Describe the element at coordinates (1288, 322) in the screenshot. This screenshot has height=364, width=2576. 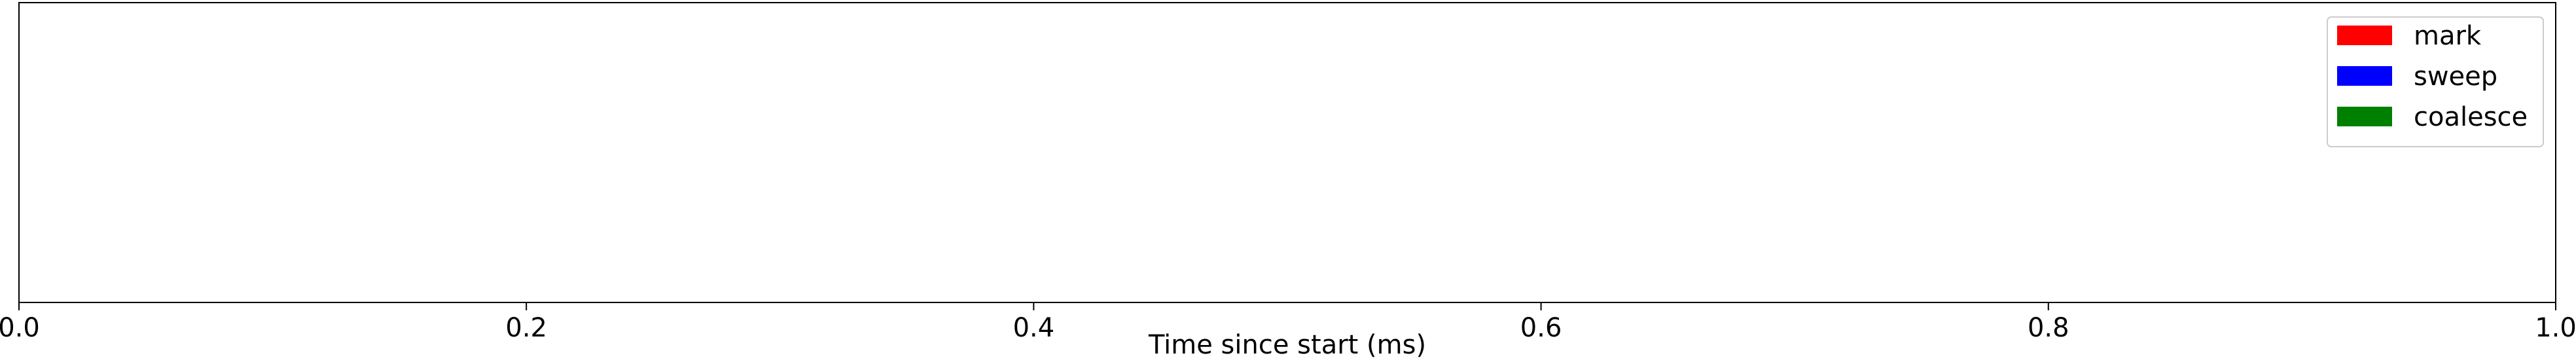
I see `x-axis-ticks: 0.0 0.2 0.4 0.6 0.8 1.0` at that location.